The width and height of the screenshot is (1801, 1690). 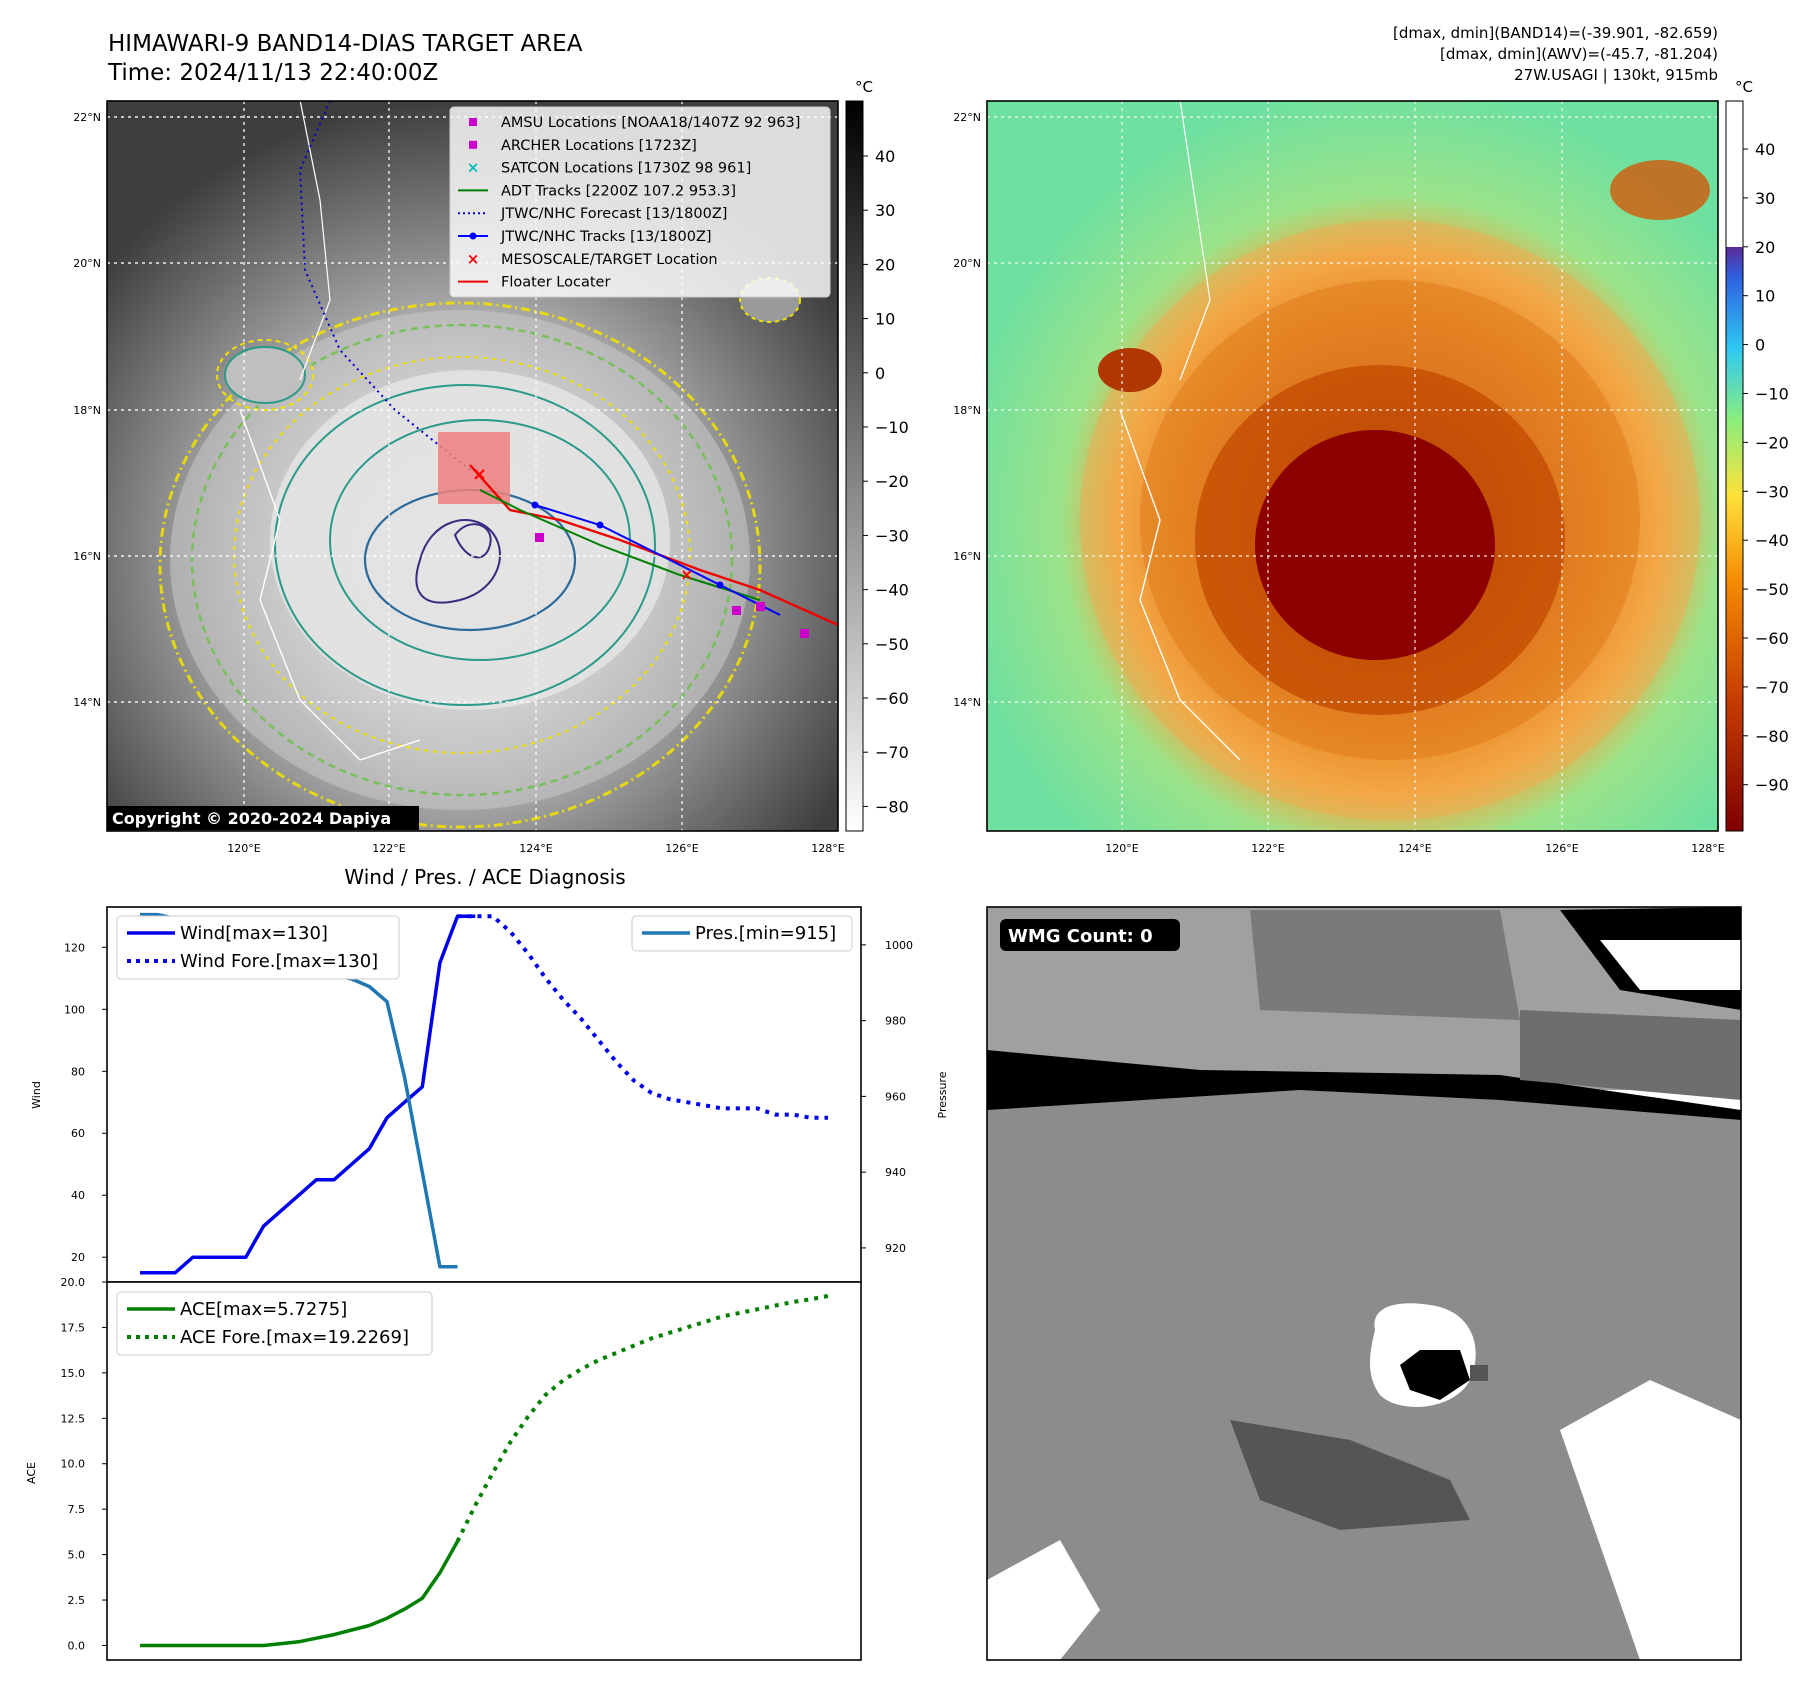 I want to click on ir-color-map-lat-label: 18°N, so click(x=967, y=410).